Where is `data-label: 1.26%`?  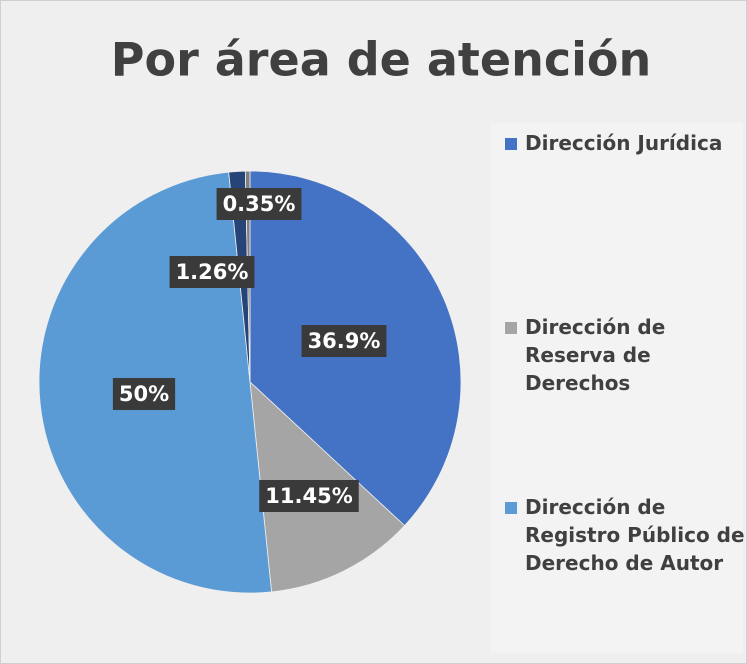
data-label: 1.26% is located at coordinates (212, 272).